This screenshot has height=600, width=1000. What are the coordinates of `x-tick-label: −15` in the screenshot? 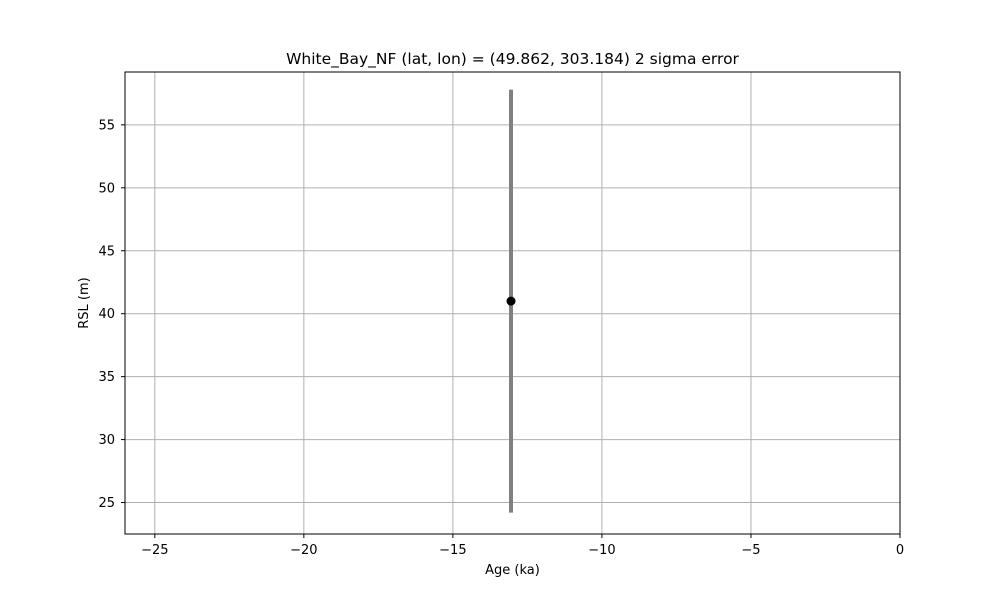 It's located at (452, 550).